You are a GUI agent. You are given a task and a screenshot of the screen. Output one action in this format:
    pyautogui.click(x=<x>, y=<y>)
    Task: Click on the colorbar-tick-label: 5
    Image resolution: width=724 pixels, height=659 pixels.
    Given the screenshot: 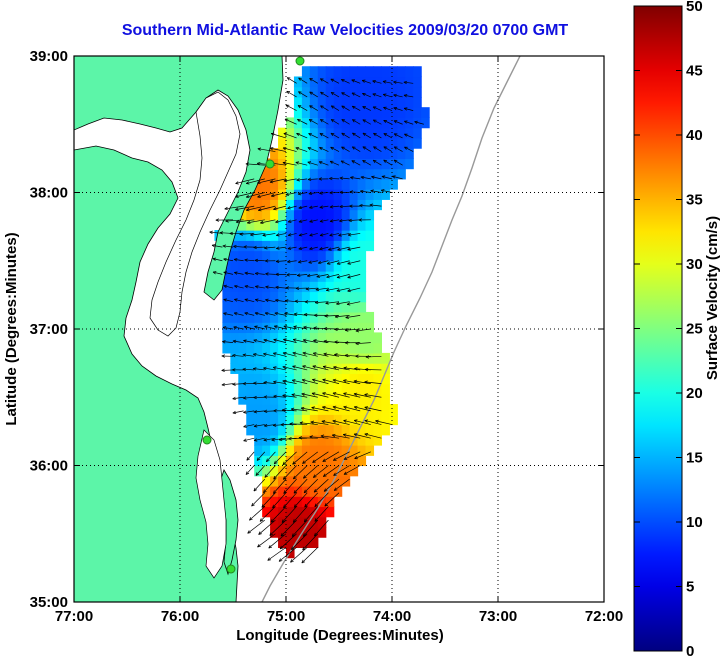 What is the action you would take?
    pyautogui.click(x=690, y=587)
    